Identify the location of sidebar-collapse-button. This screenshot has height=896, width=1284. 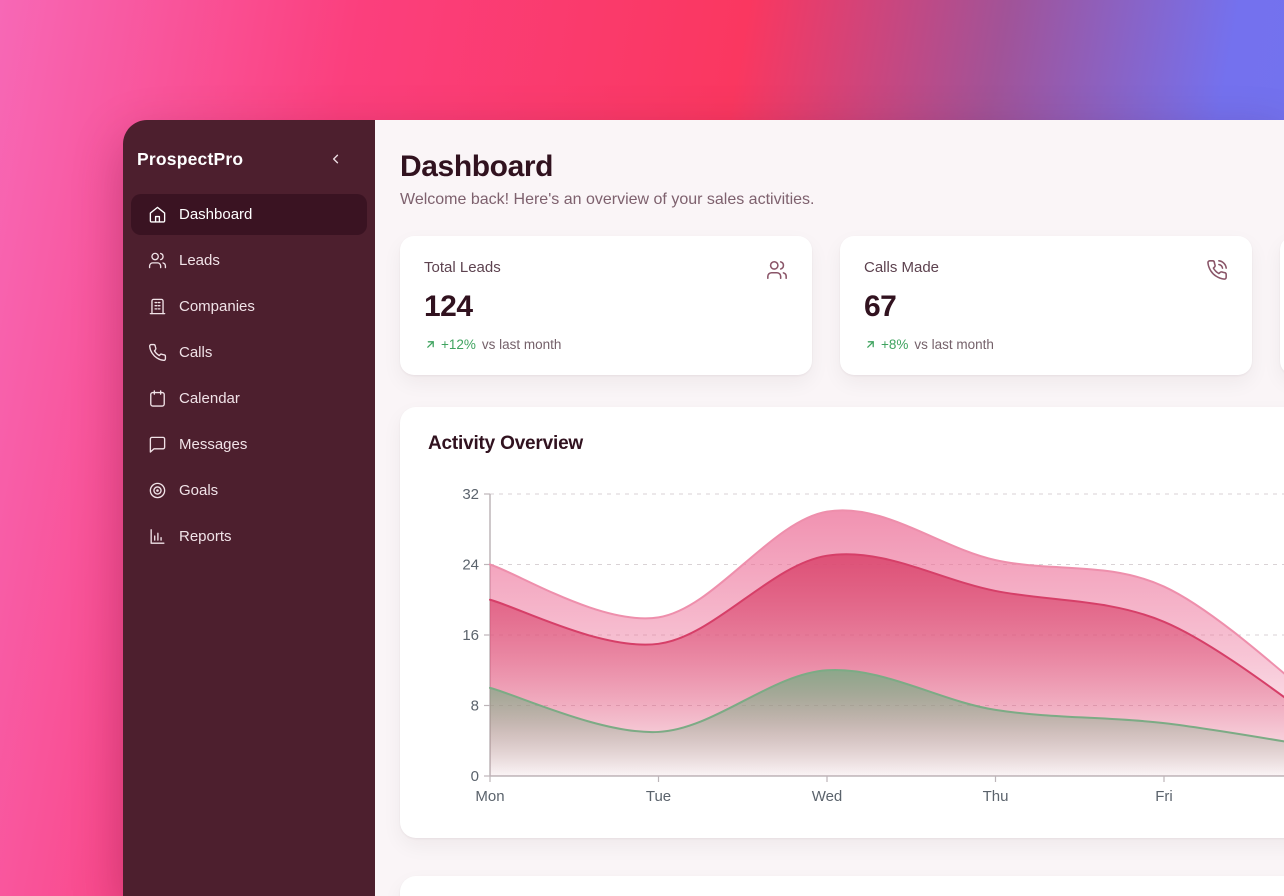
(341, 159).